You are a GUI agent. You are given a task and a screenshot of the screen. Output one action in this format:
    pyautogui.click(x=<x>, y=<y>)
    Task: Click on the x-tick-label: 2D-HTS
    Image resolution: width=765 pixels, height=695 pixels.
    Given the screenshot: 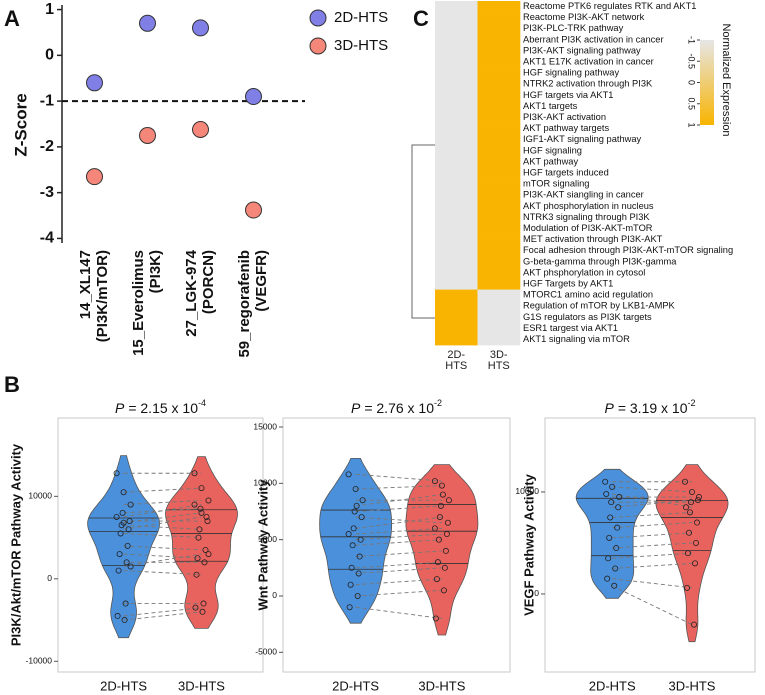 What is the action you would take?
    pyautogui.click(x=123, y=685)
    